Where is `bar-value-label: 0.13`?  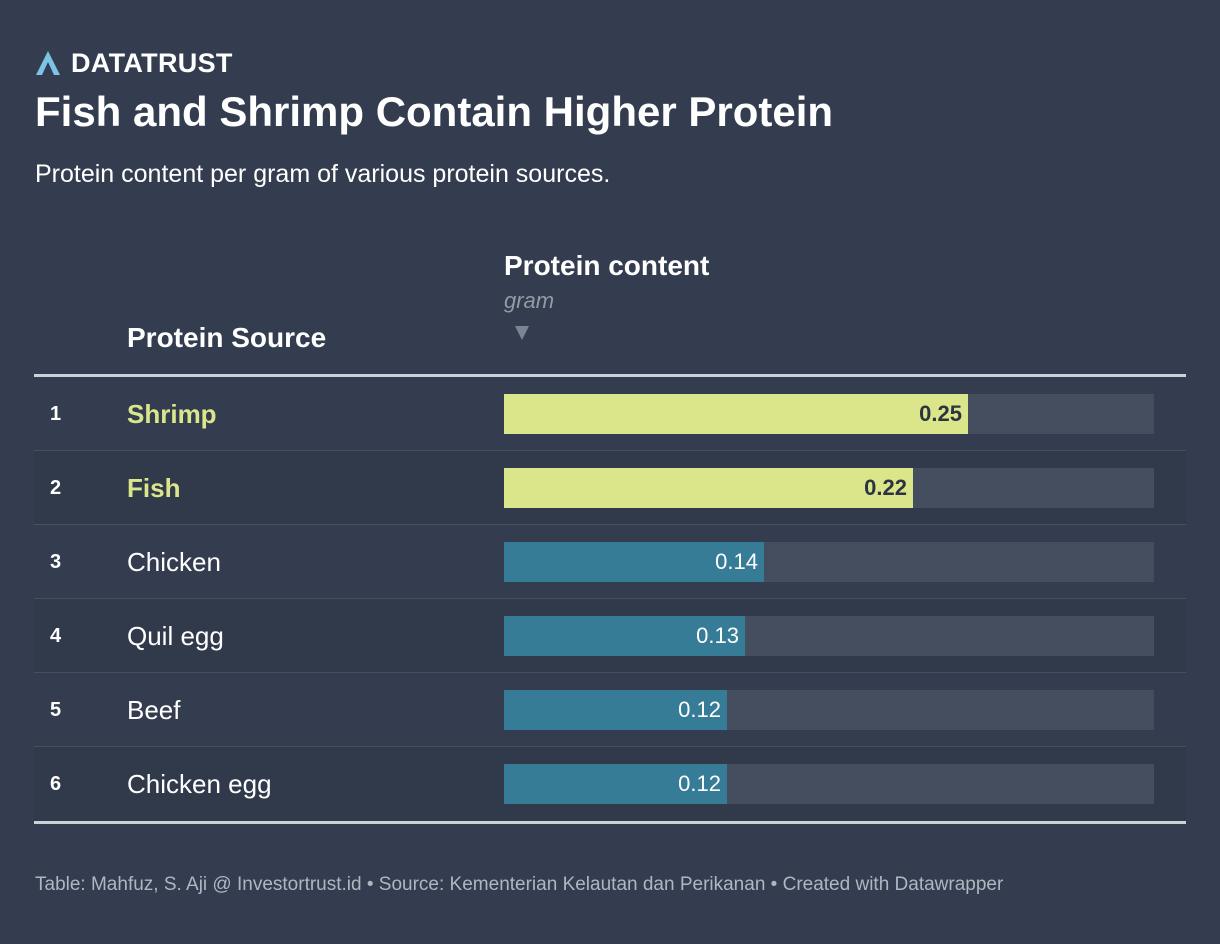
bar-value-label: 0.13 is located at coordinates (717, 635).